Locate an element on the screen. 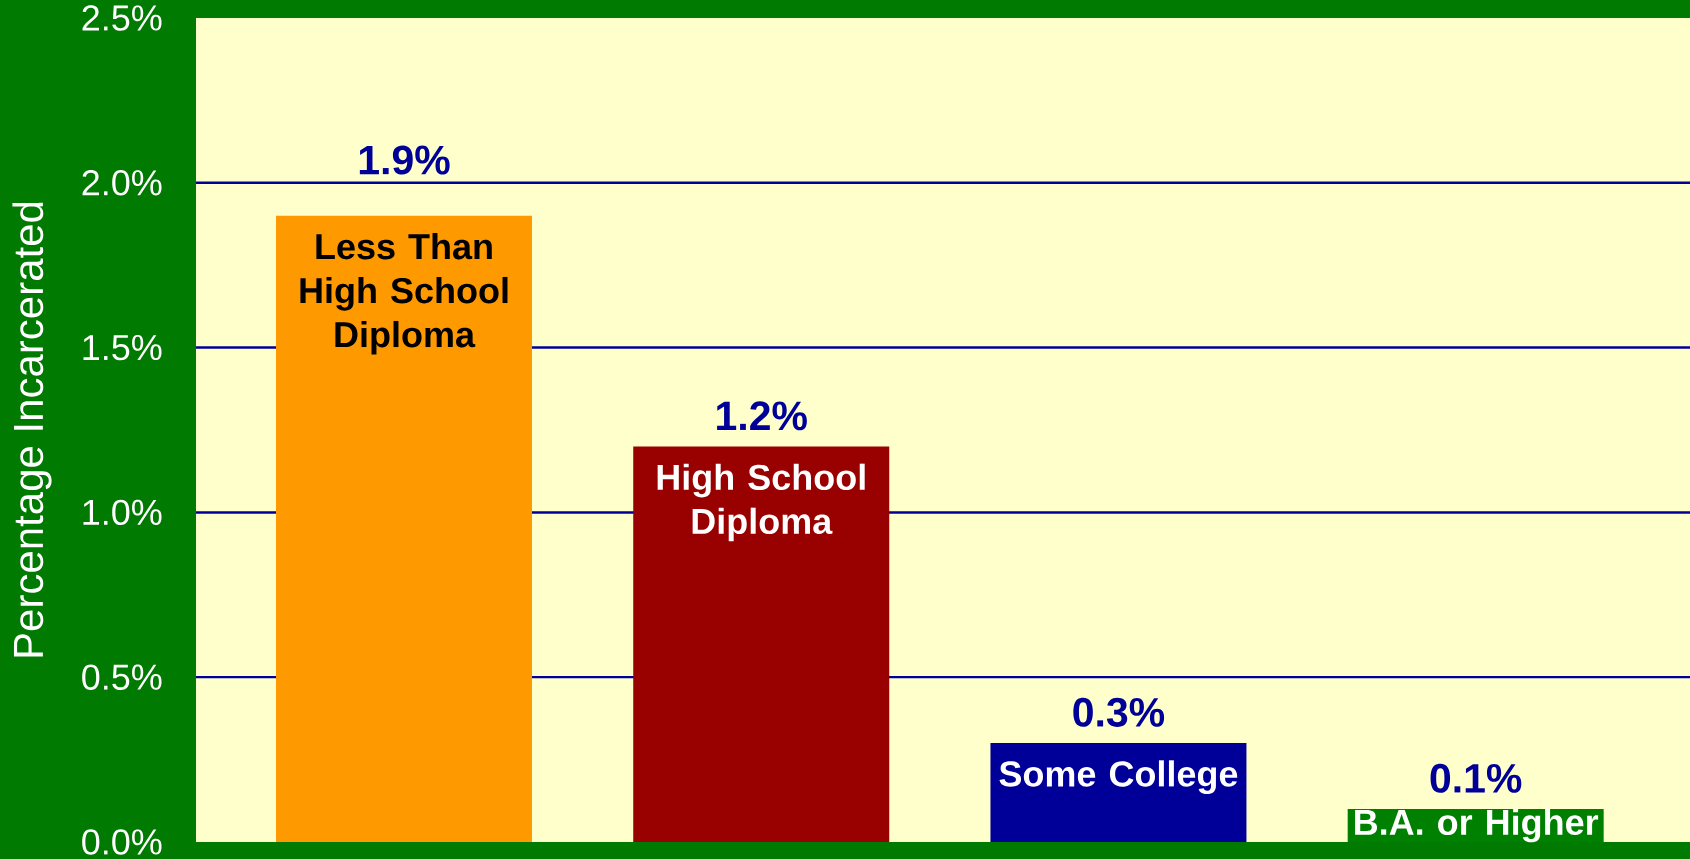  y-tick-label: 0.5% is located at coordinates (122, 677).